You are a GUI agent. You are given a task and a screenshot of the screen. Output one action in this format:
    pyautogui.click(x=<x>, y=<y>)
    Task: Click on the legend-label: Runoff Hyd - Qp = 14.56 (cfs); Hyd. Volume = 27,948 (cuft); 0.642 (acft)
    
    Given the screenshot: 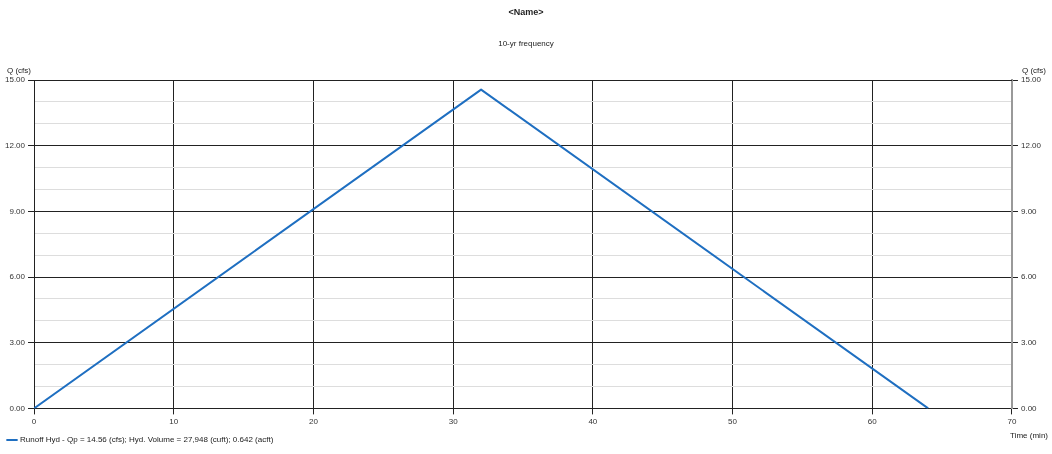 What is the action you would take?
    pyautogui.click(x=147, y=440)
    